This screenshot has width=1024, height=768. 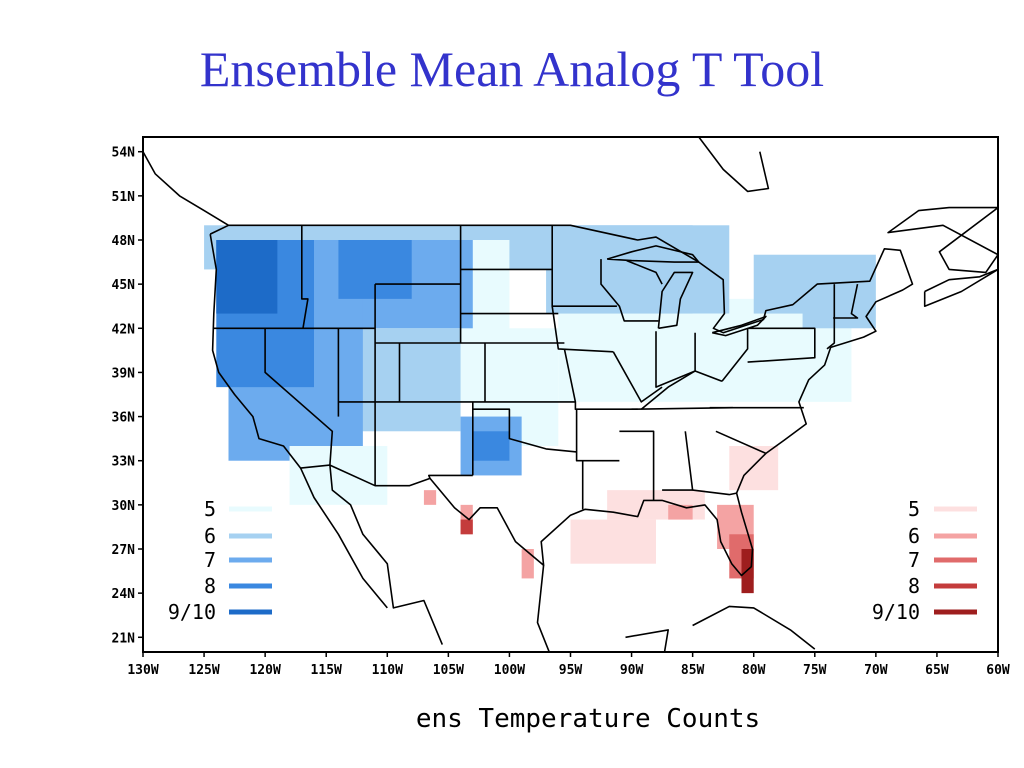 What do you see at coordinates (937, 670) in the screenshot?
I see `lon-tick-label: 65W` at bounding box center [937, 670].